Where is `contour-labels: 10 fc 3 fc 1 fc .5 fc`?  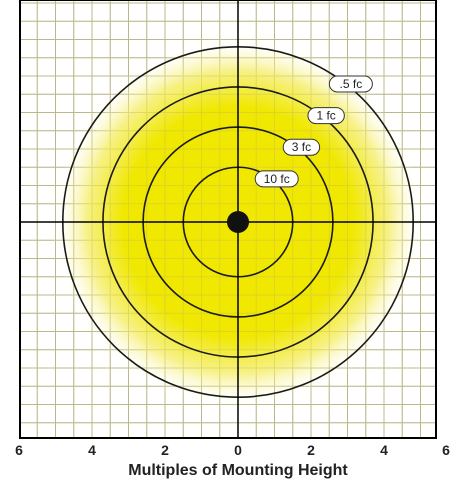 contour-labels: 10 fc 3 fc 1 fc .5 fc is located at coordinates (313, 131).